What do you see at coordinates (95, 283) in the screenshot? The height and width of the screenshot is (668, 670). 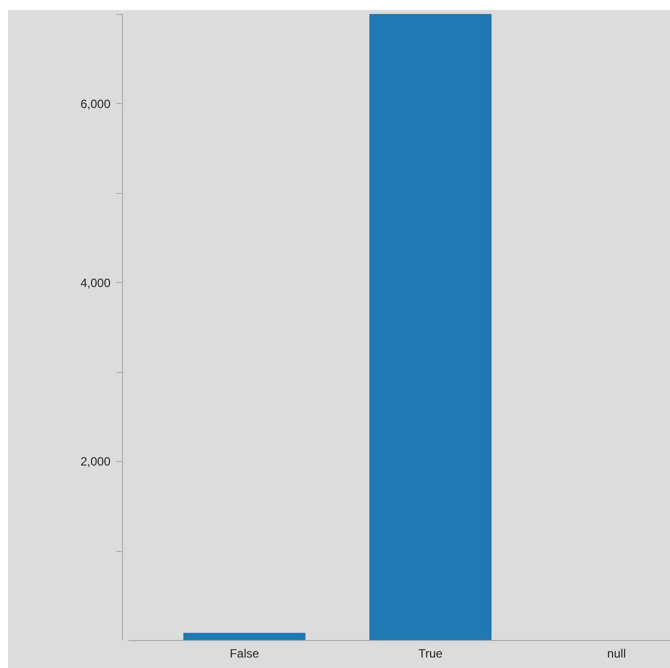 I see `y-tick-label: 4,000` at bounding box center [95, 283].